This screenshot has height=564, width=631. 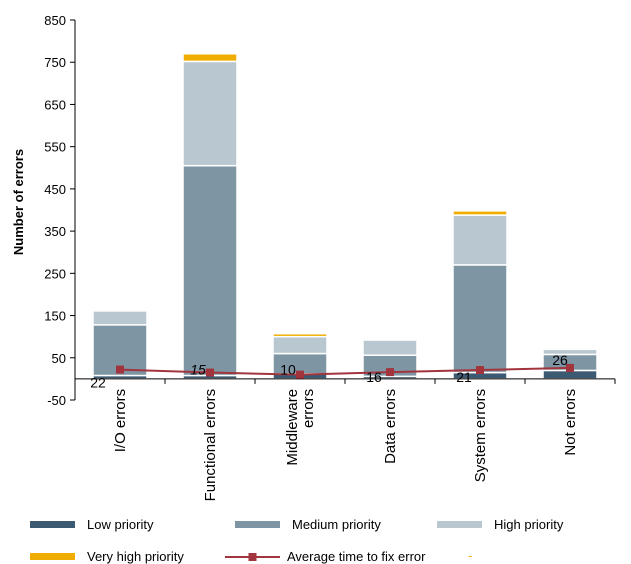 I want to click on line-data-label: 16, so click(x=374, y=377).